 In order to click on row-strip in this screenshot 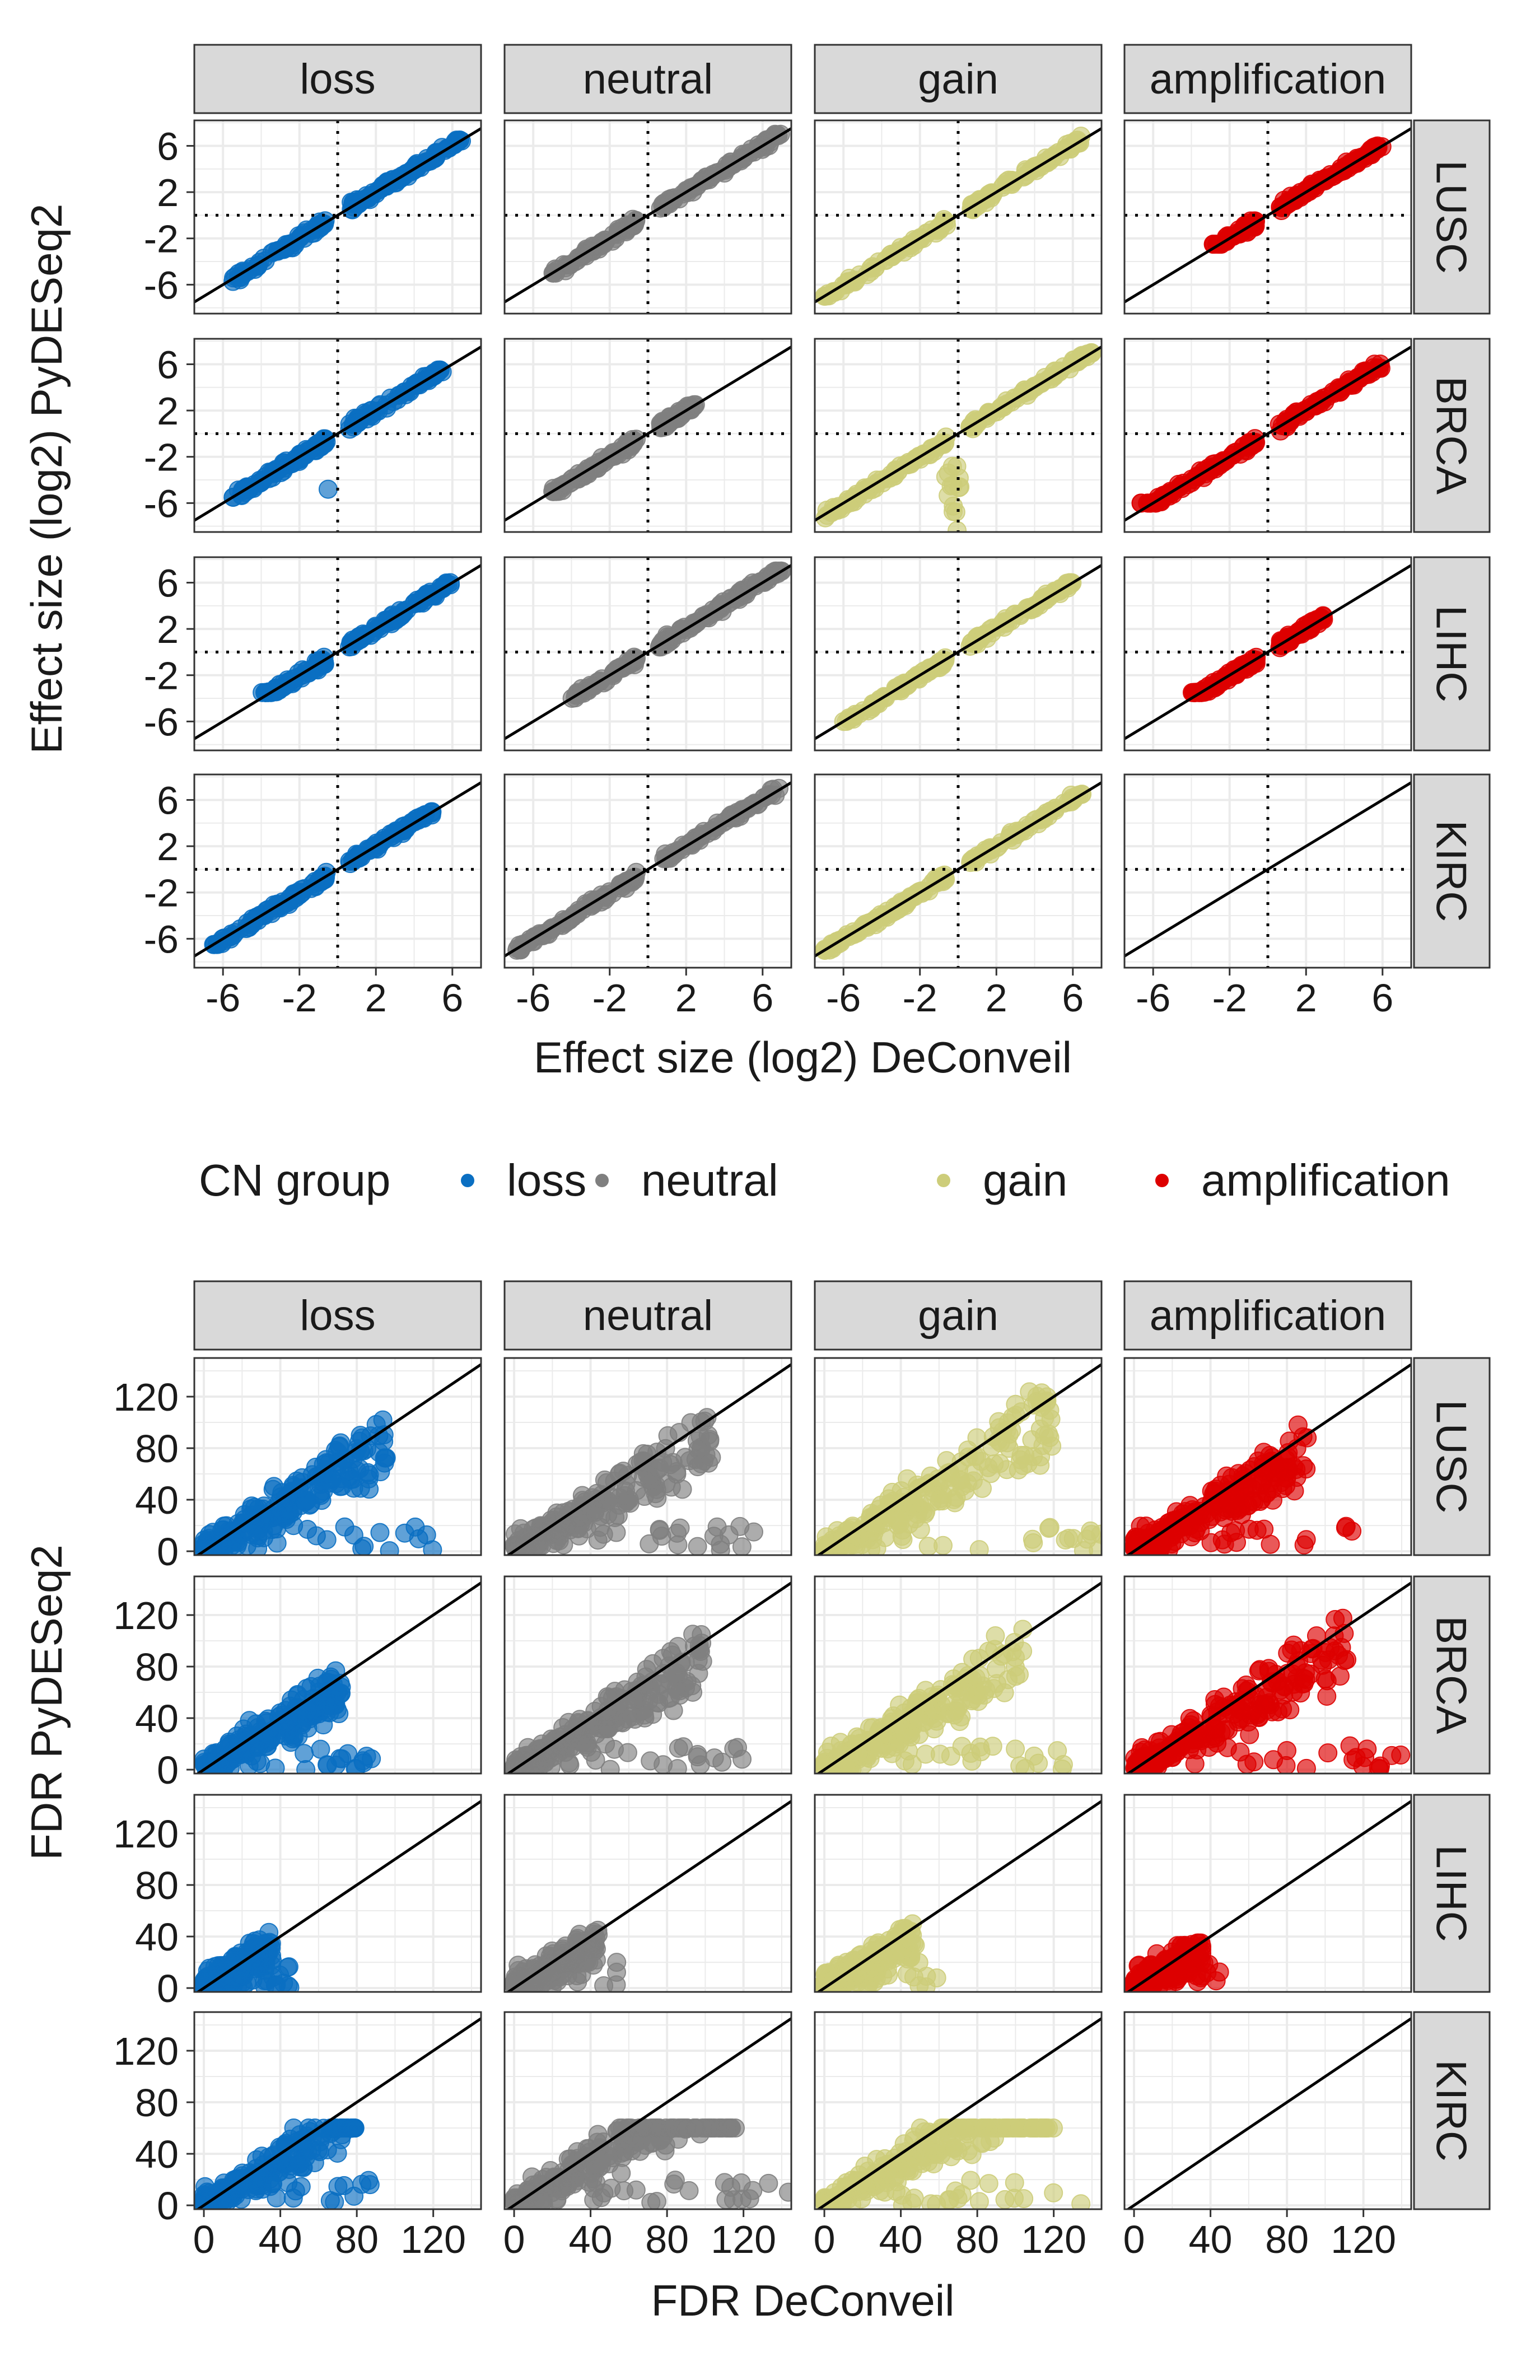, I will do `click(1452, 871)`.